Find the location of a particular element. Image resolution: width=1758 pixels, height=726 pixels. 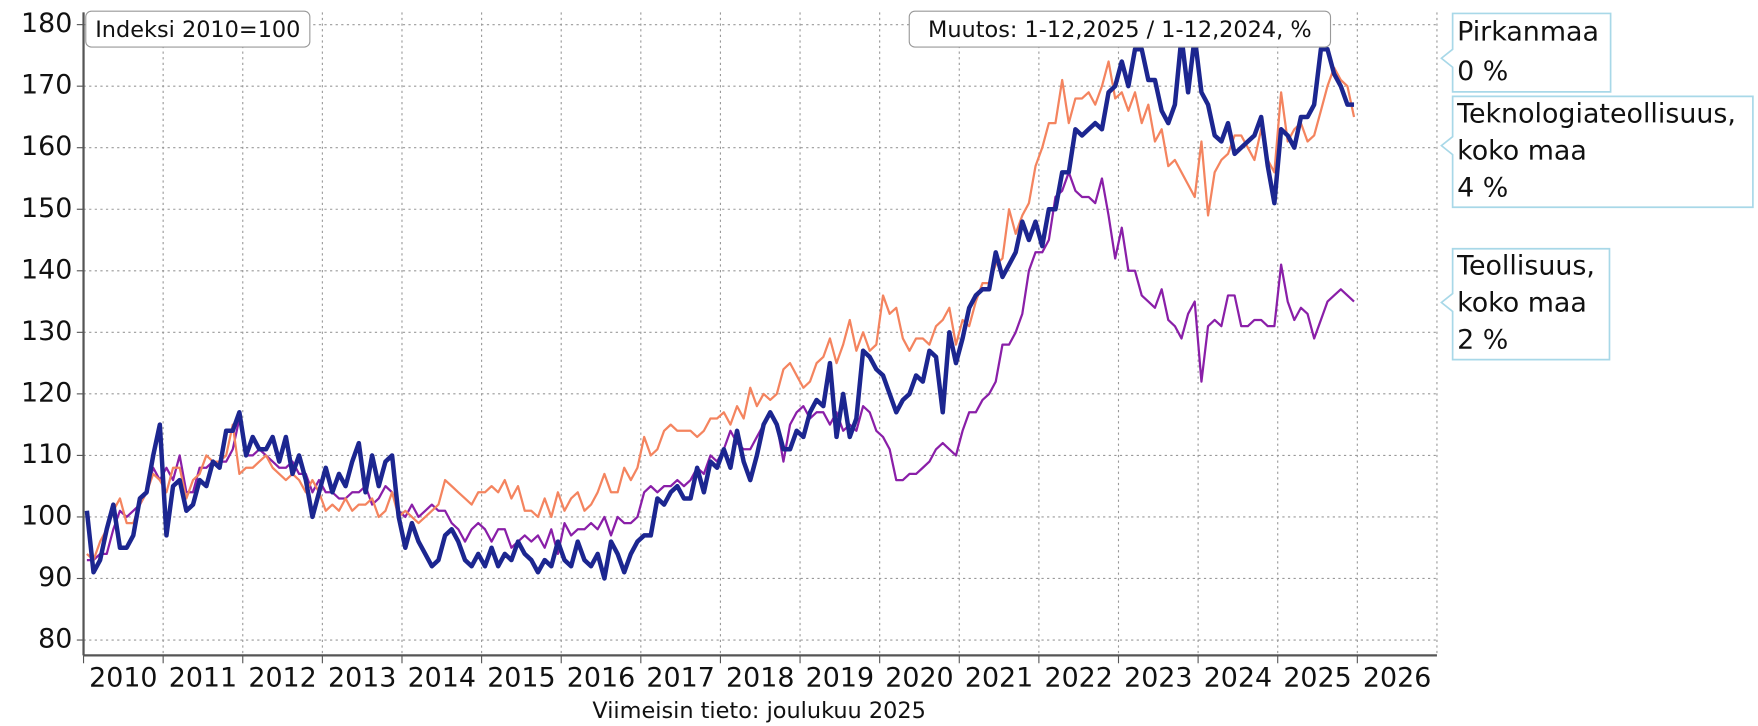

legend-label: Teollisuus, is located at coordinates (1525, 266).